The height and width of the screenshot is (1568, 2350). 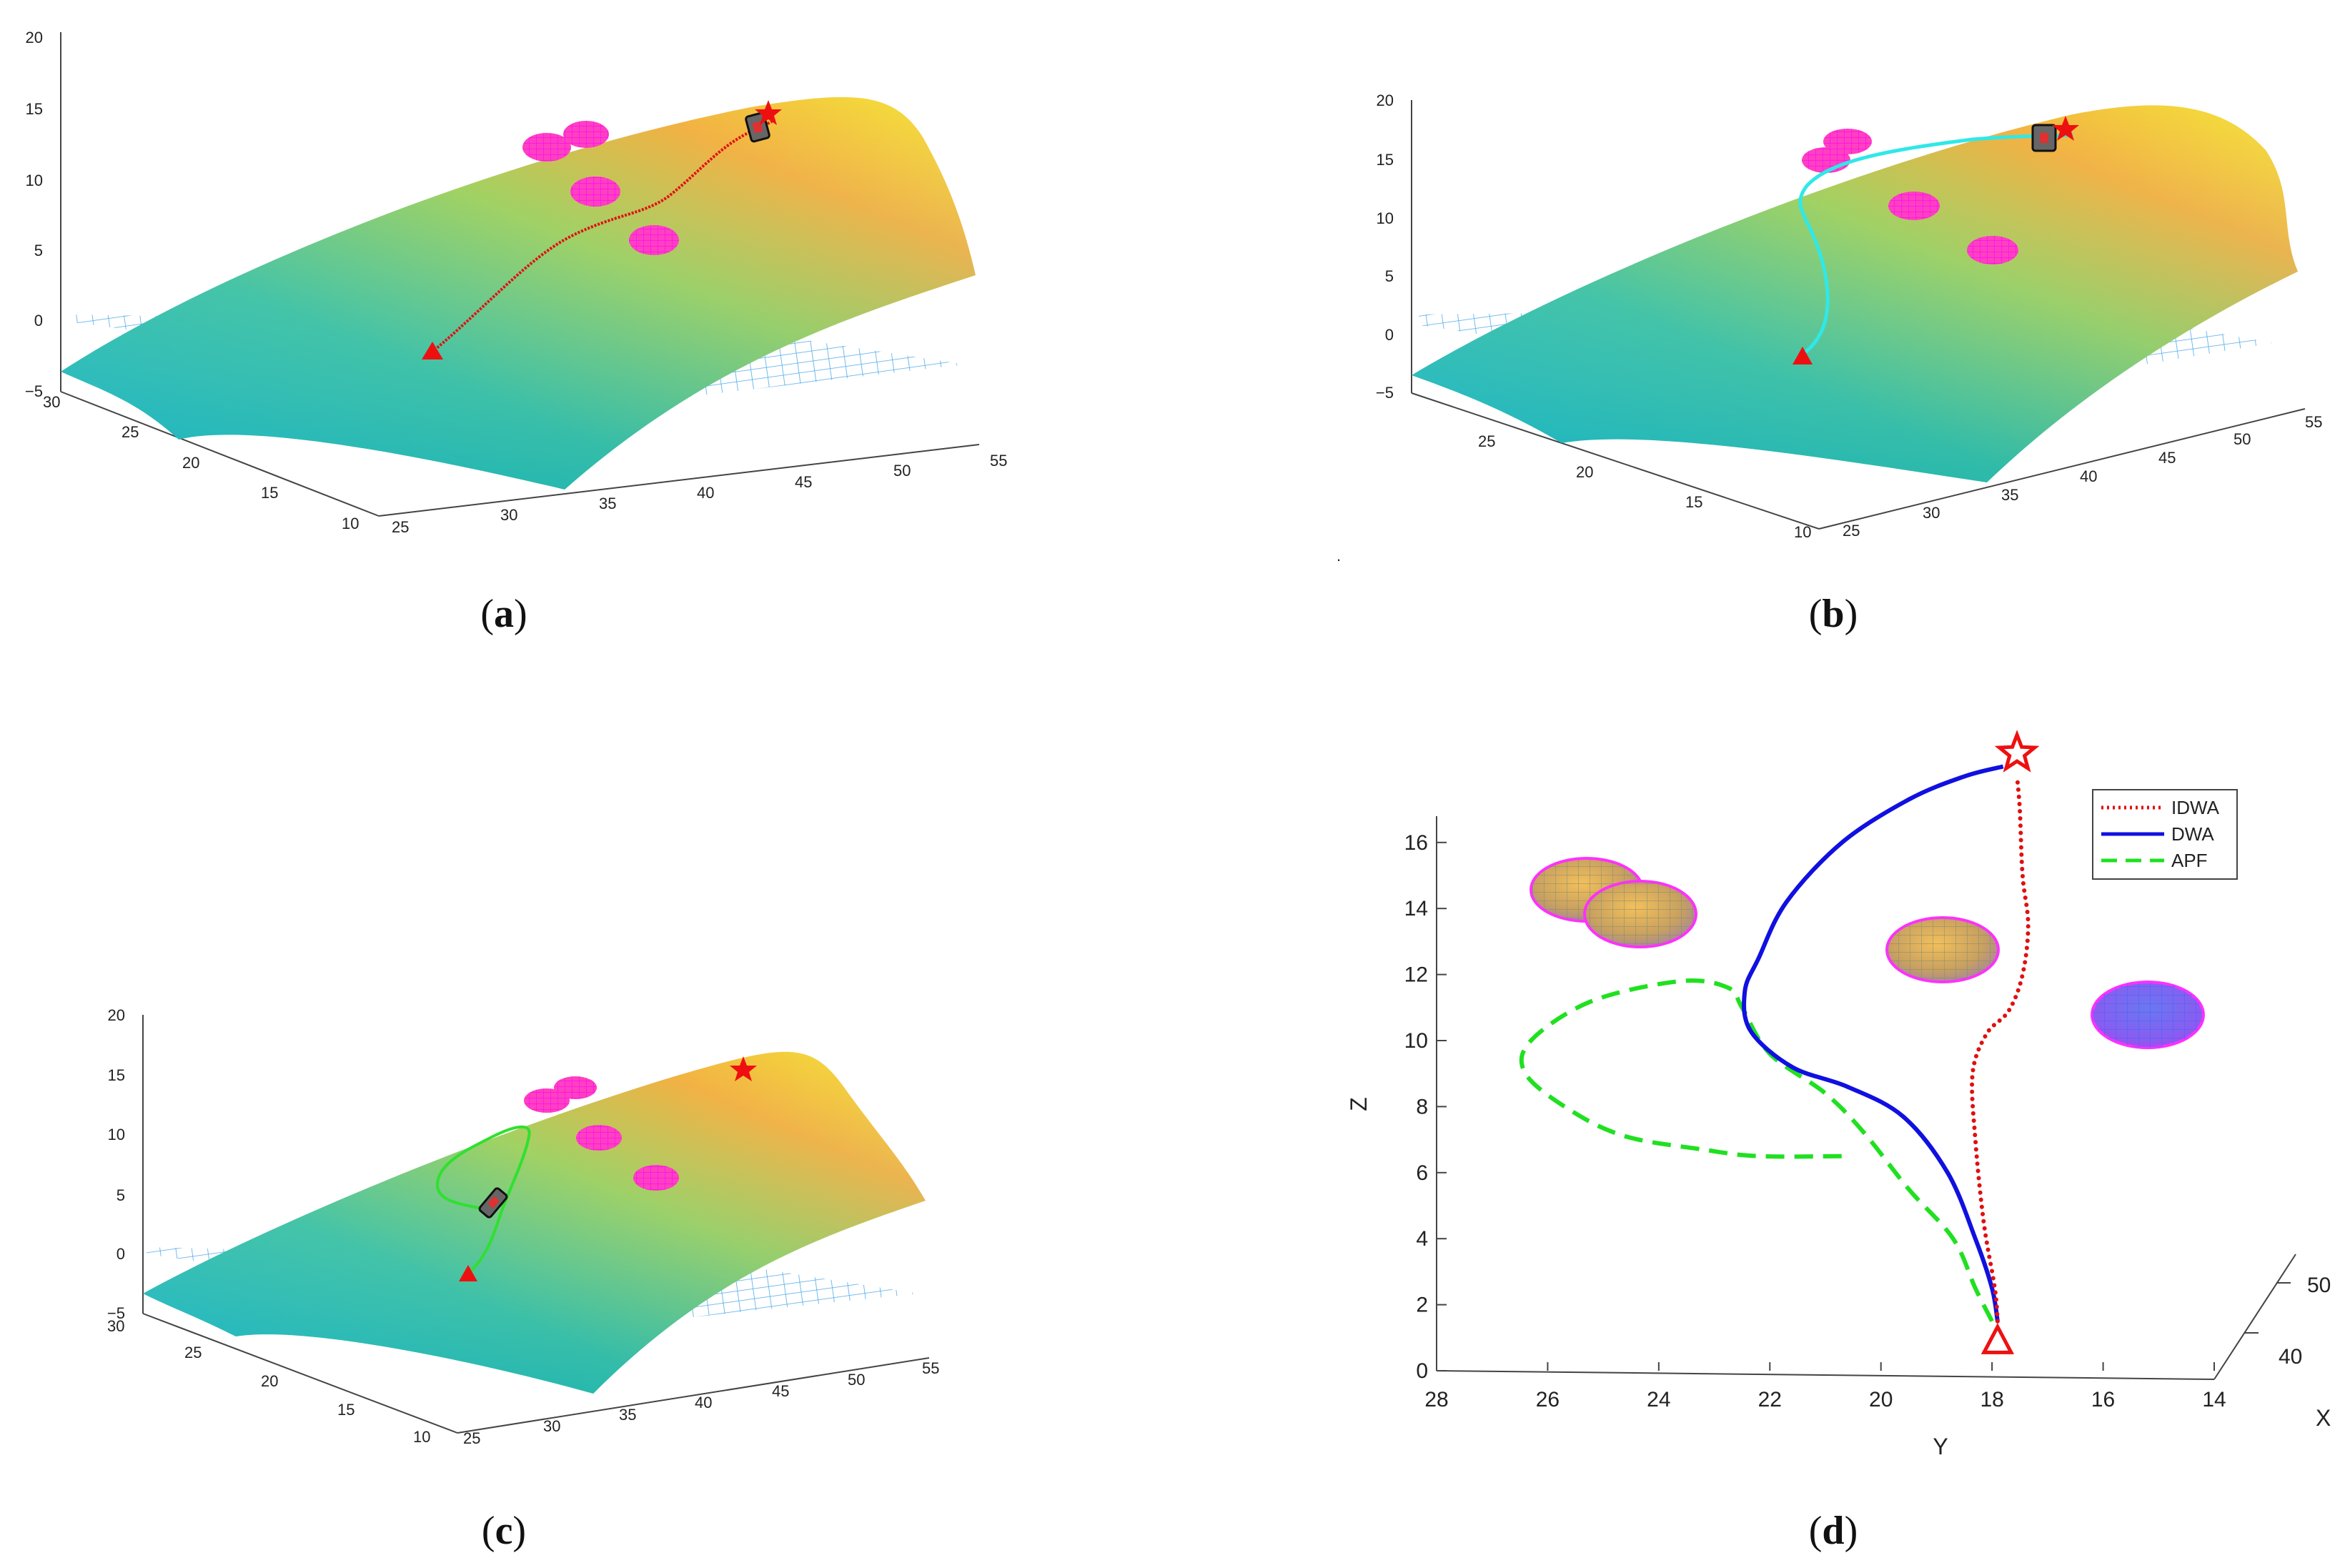 I want to click on z-ticks: 0 2 4 6 8 10 12 14 16, so click(x=1425, y=1107).